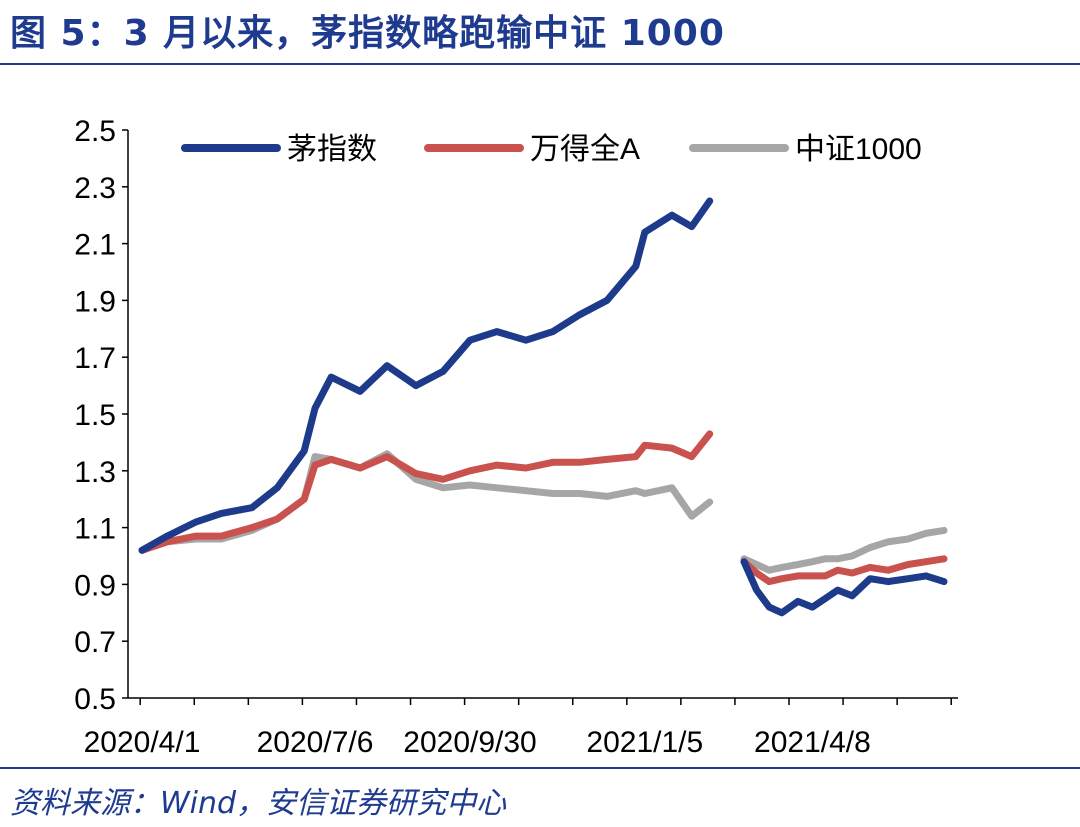 The image size is (1080, 827). What do you see at coordinates (367, 33) in the screenshot?
I see `figure-title: 图 5：3 月以来，茅指数略跑输中证 1000` at bounding box center [367, 33].